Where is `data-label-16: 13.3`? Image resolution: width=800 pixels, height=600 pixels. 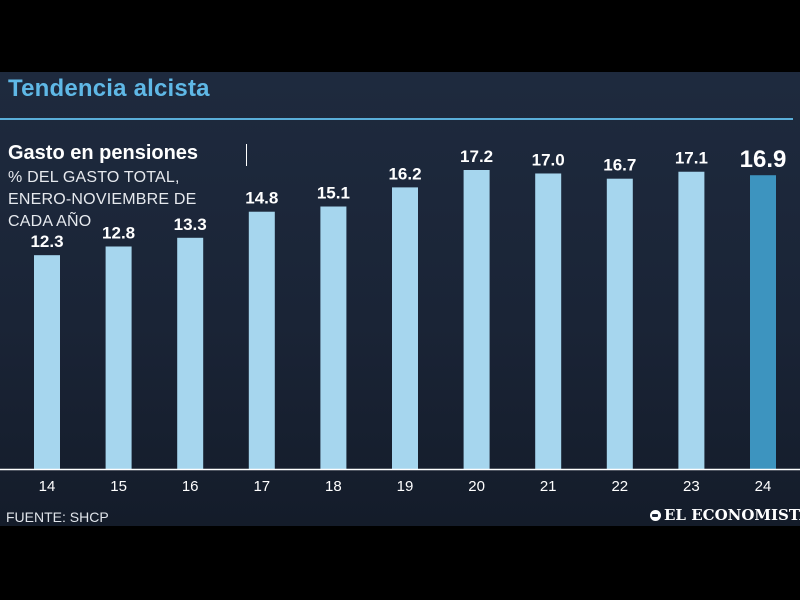 data-label-16: 13.3 is located at coordinates (190, 224).